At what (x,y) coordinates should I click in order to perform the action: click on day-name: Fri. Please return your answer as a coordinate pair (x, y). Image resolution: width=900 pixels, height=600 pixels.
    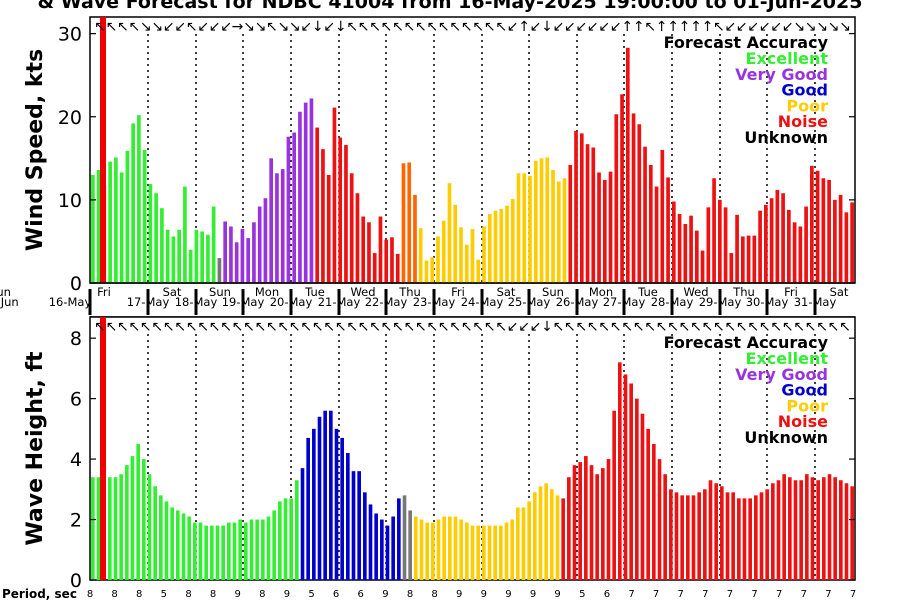
    Looking at the image, I should click on (791, 292).